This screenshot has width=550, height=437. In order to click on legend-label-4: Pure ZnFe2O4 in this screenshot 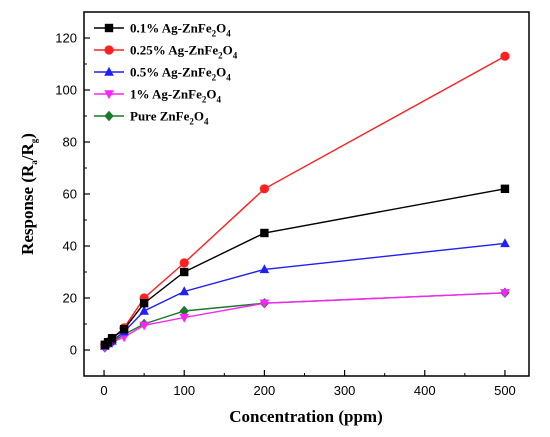, I will do `click(169, 118)`.